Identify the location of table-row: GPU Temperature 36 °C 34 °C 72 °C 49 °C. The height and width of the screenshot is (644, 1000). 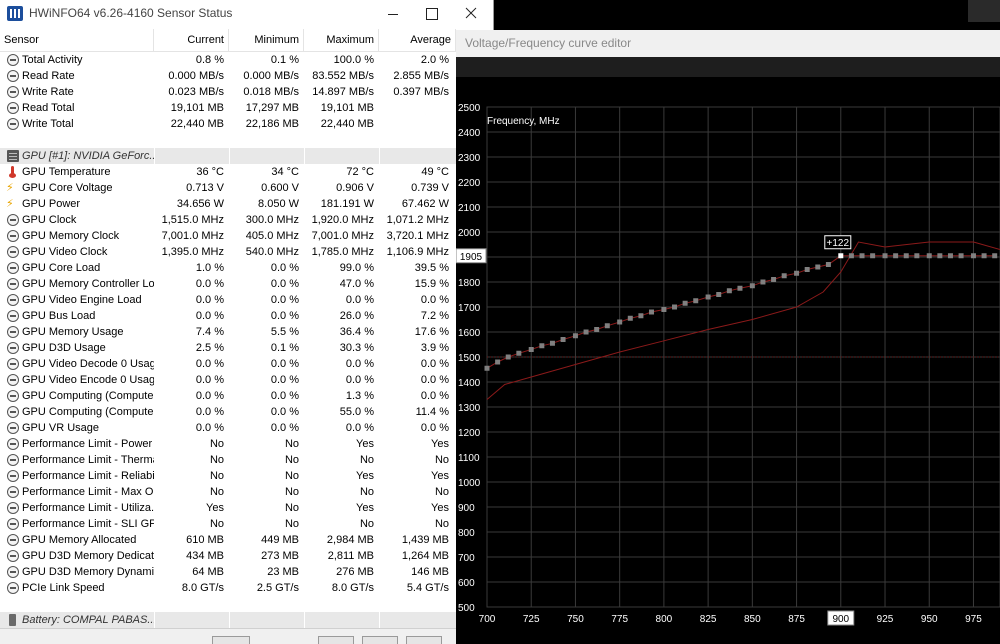
(228, 172).